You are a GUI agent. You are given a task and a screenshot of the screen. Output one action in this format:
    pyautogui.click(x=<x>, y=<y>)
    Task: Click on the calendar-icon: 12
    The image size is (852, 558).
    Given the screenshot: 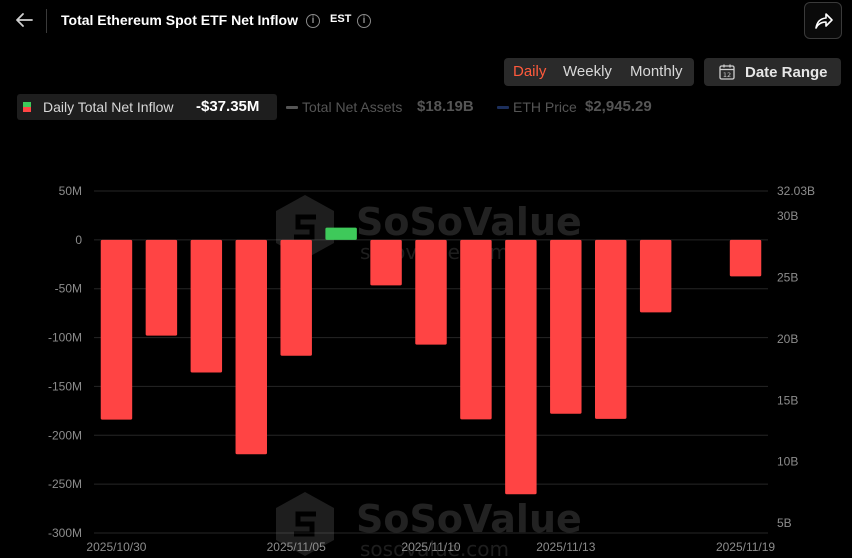 What is the action you would take?
    pyautogui.click(x=727, y=72)
    